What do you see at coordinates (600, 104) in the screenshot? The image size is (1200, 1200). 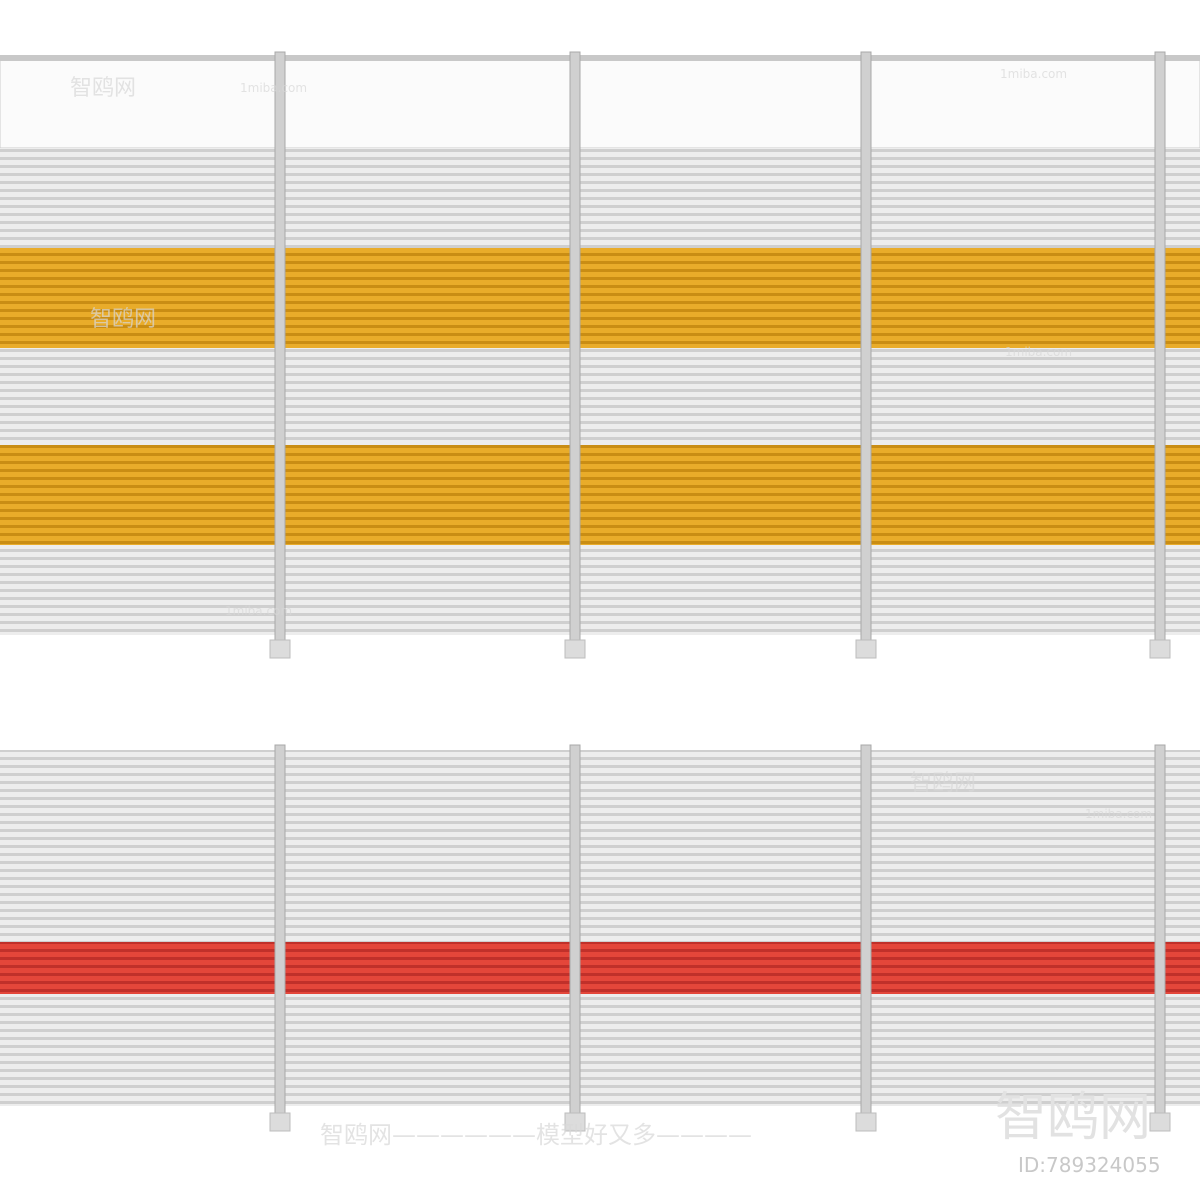 I see `glass-panel` at bounding box center [600, 104].